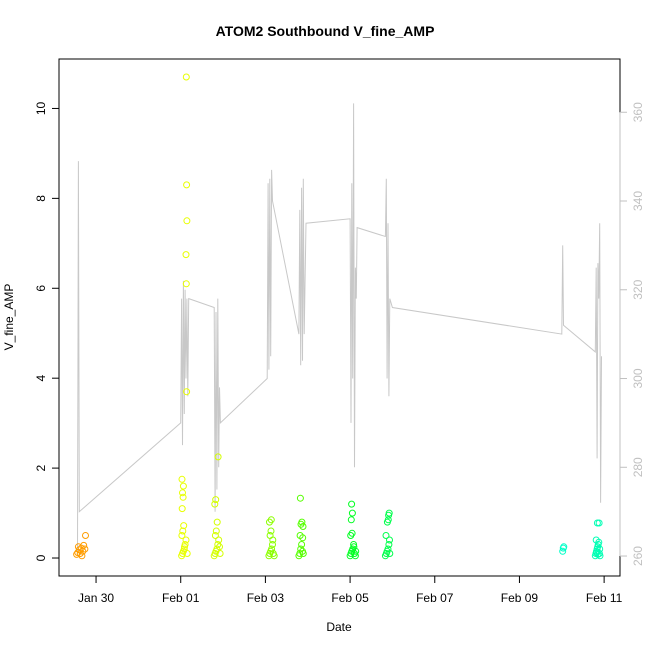 The image size is (650, 650). What do you see at coordinates (41, 108) in the screenshot?
I see `y-tick-label: 10` at bounding box center [41, 108].